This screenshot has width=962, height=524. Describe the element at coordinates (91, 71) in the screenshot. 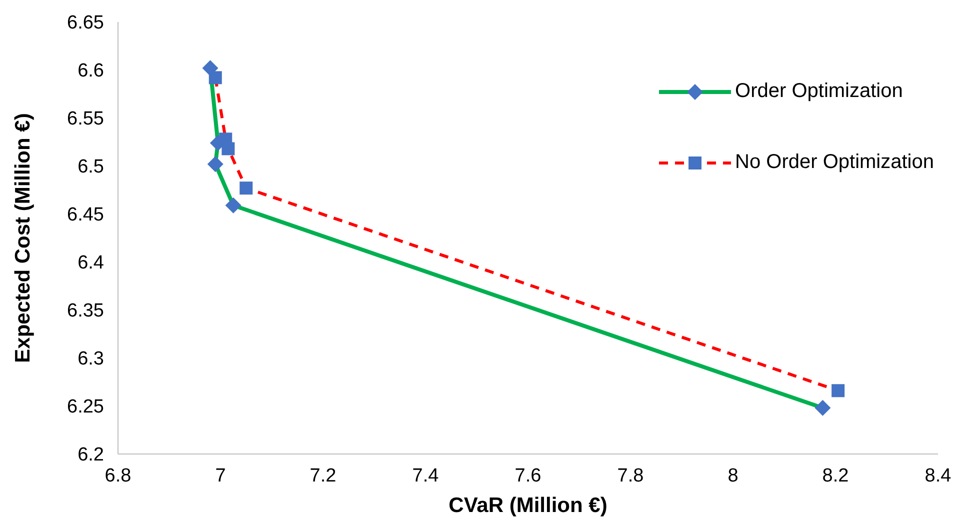

I see `y-tick-label: 6.6` at that location.